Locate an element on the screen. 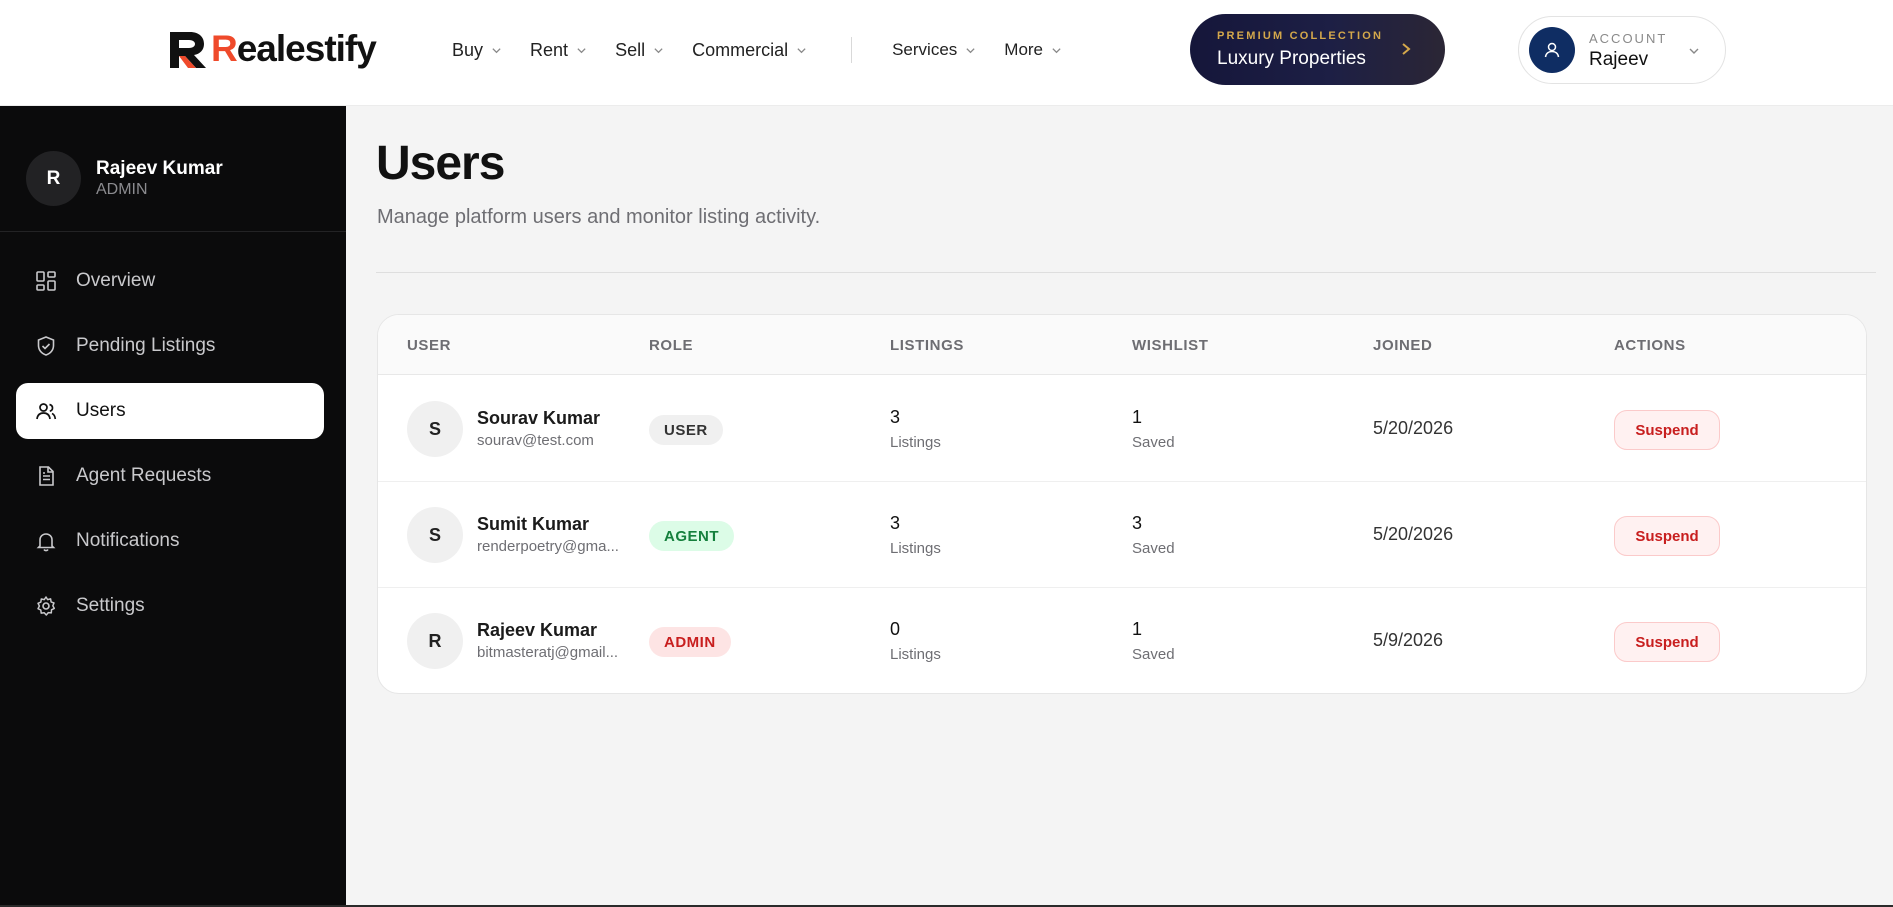  nav-divider is located at coordinates (852, 50).